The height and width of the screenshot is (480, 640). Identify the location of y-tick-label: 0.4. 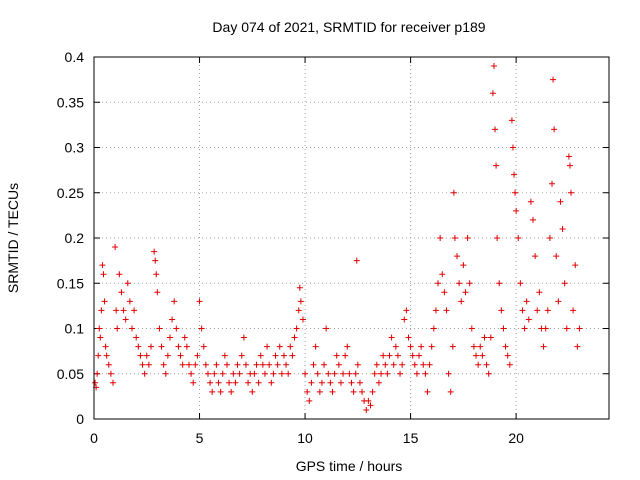
(75, 57).